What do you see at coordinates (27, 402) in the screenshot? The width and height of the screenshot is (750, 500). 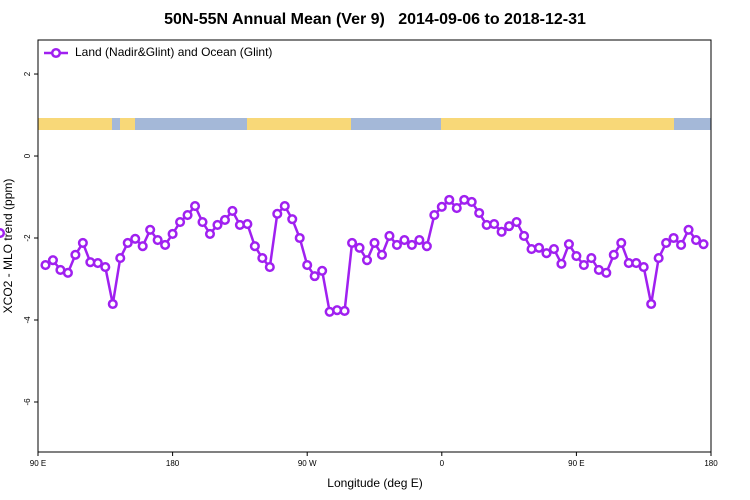 I see `y-tick-label: -6` at bounding box center [27, 402].